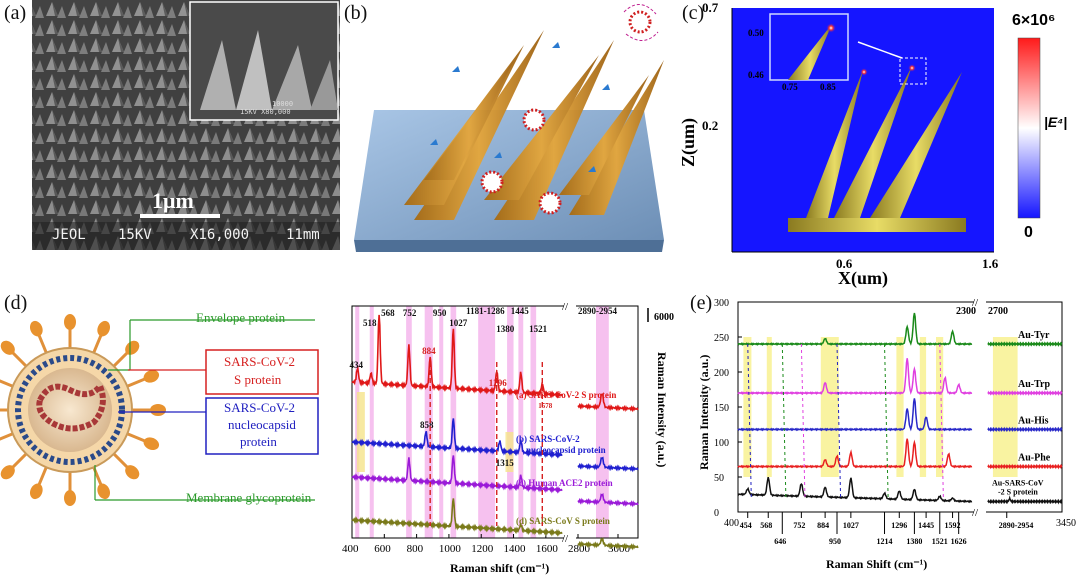  I want to click on peak-label: 950, so click(440, 313).